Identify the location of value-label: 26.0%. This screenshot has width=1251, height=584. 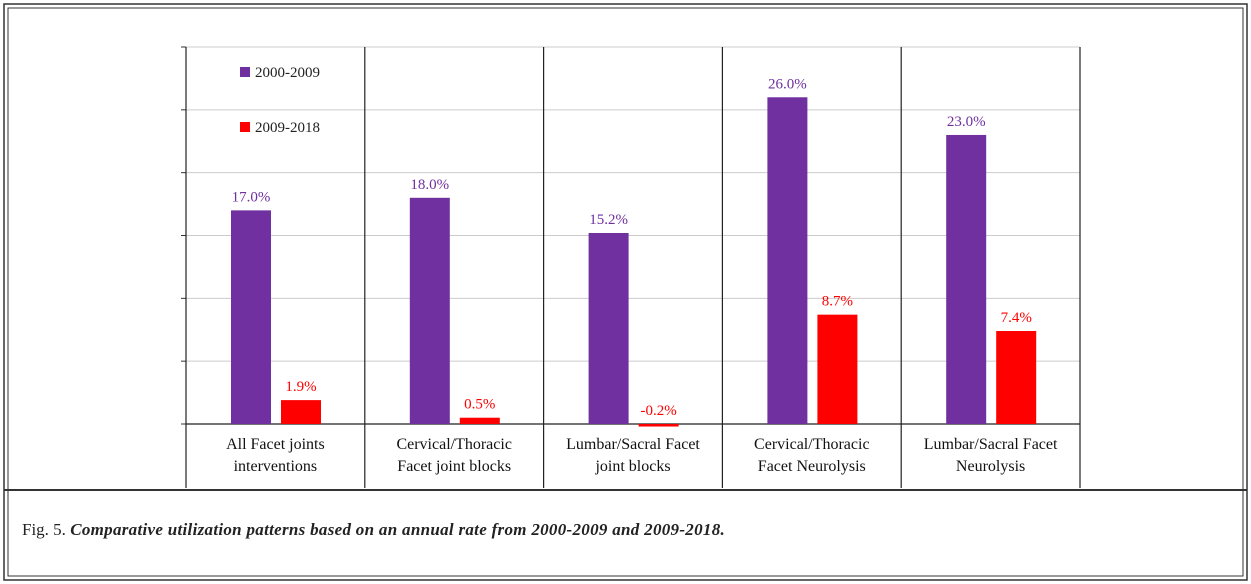
(787, 84).